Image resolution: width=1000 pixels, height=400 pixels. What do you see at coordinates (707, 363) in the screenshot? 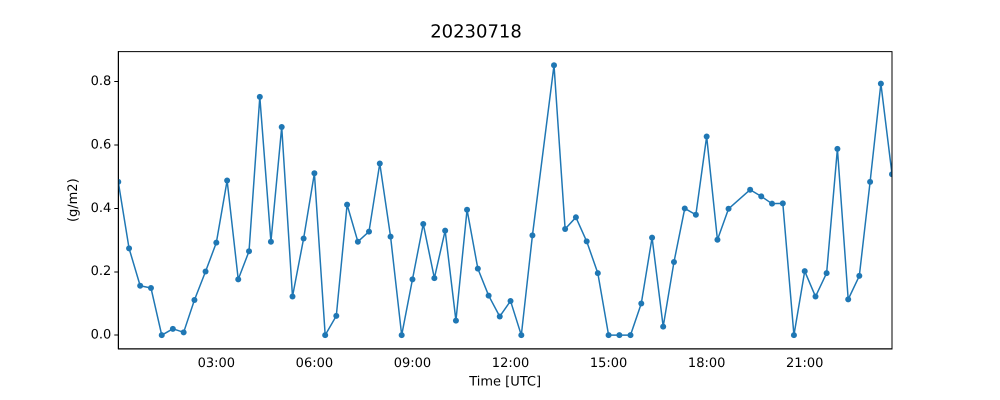
I see `x-tick-label: 18:00` at bounding box center [707, 363].